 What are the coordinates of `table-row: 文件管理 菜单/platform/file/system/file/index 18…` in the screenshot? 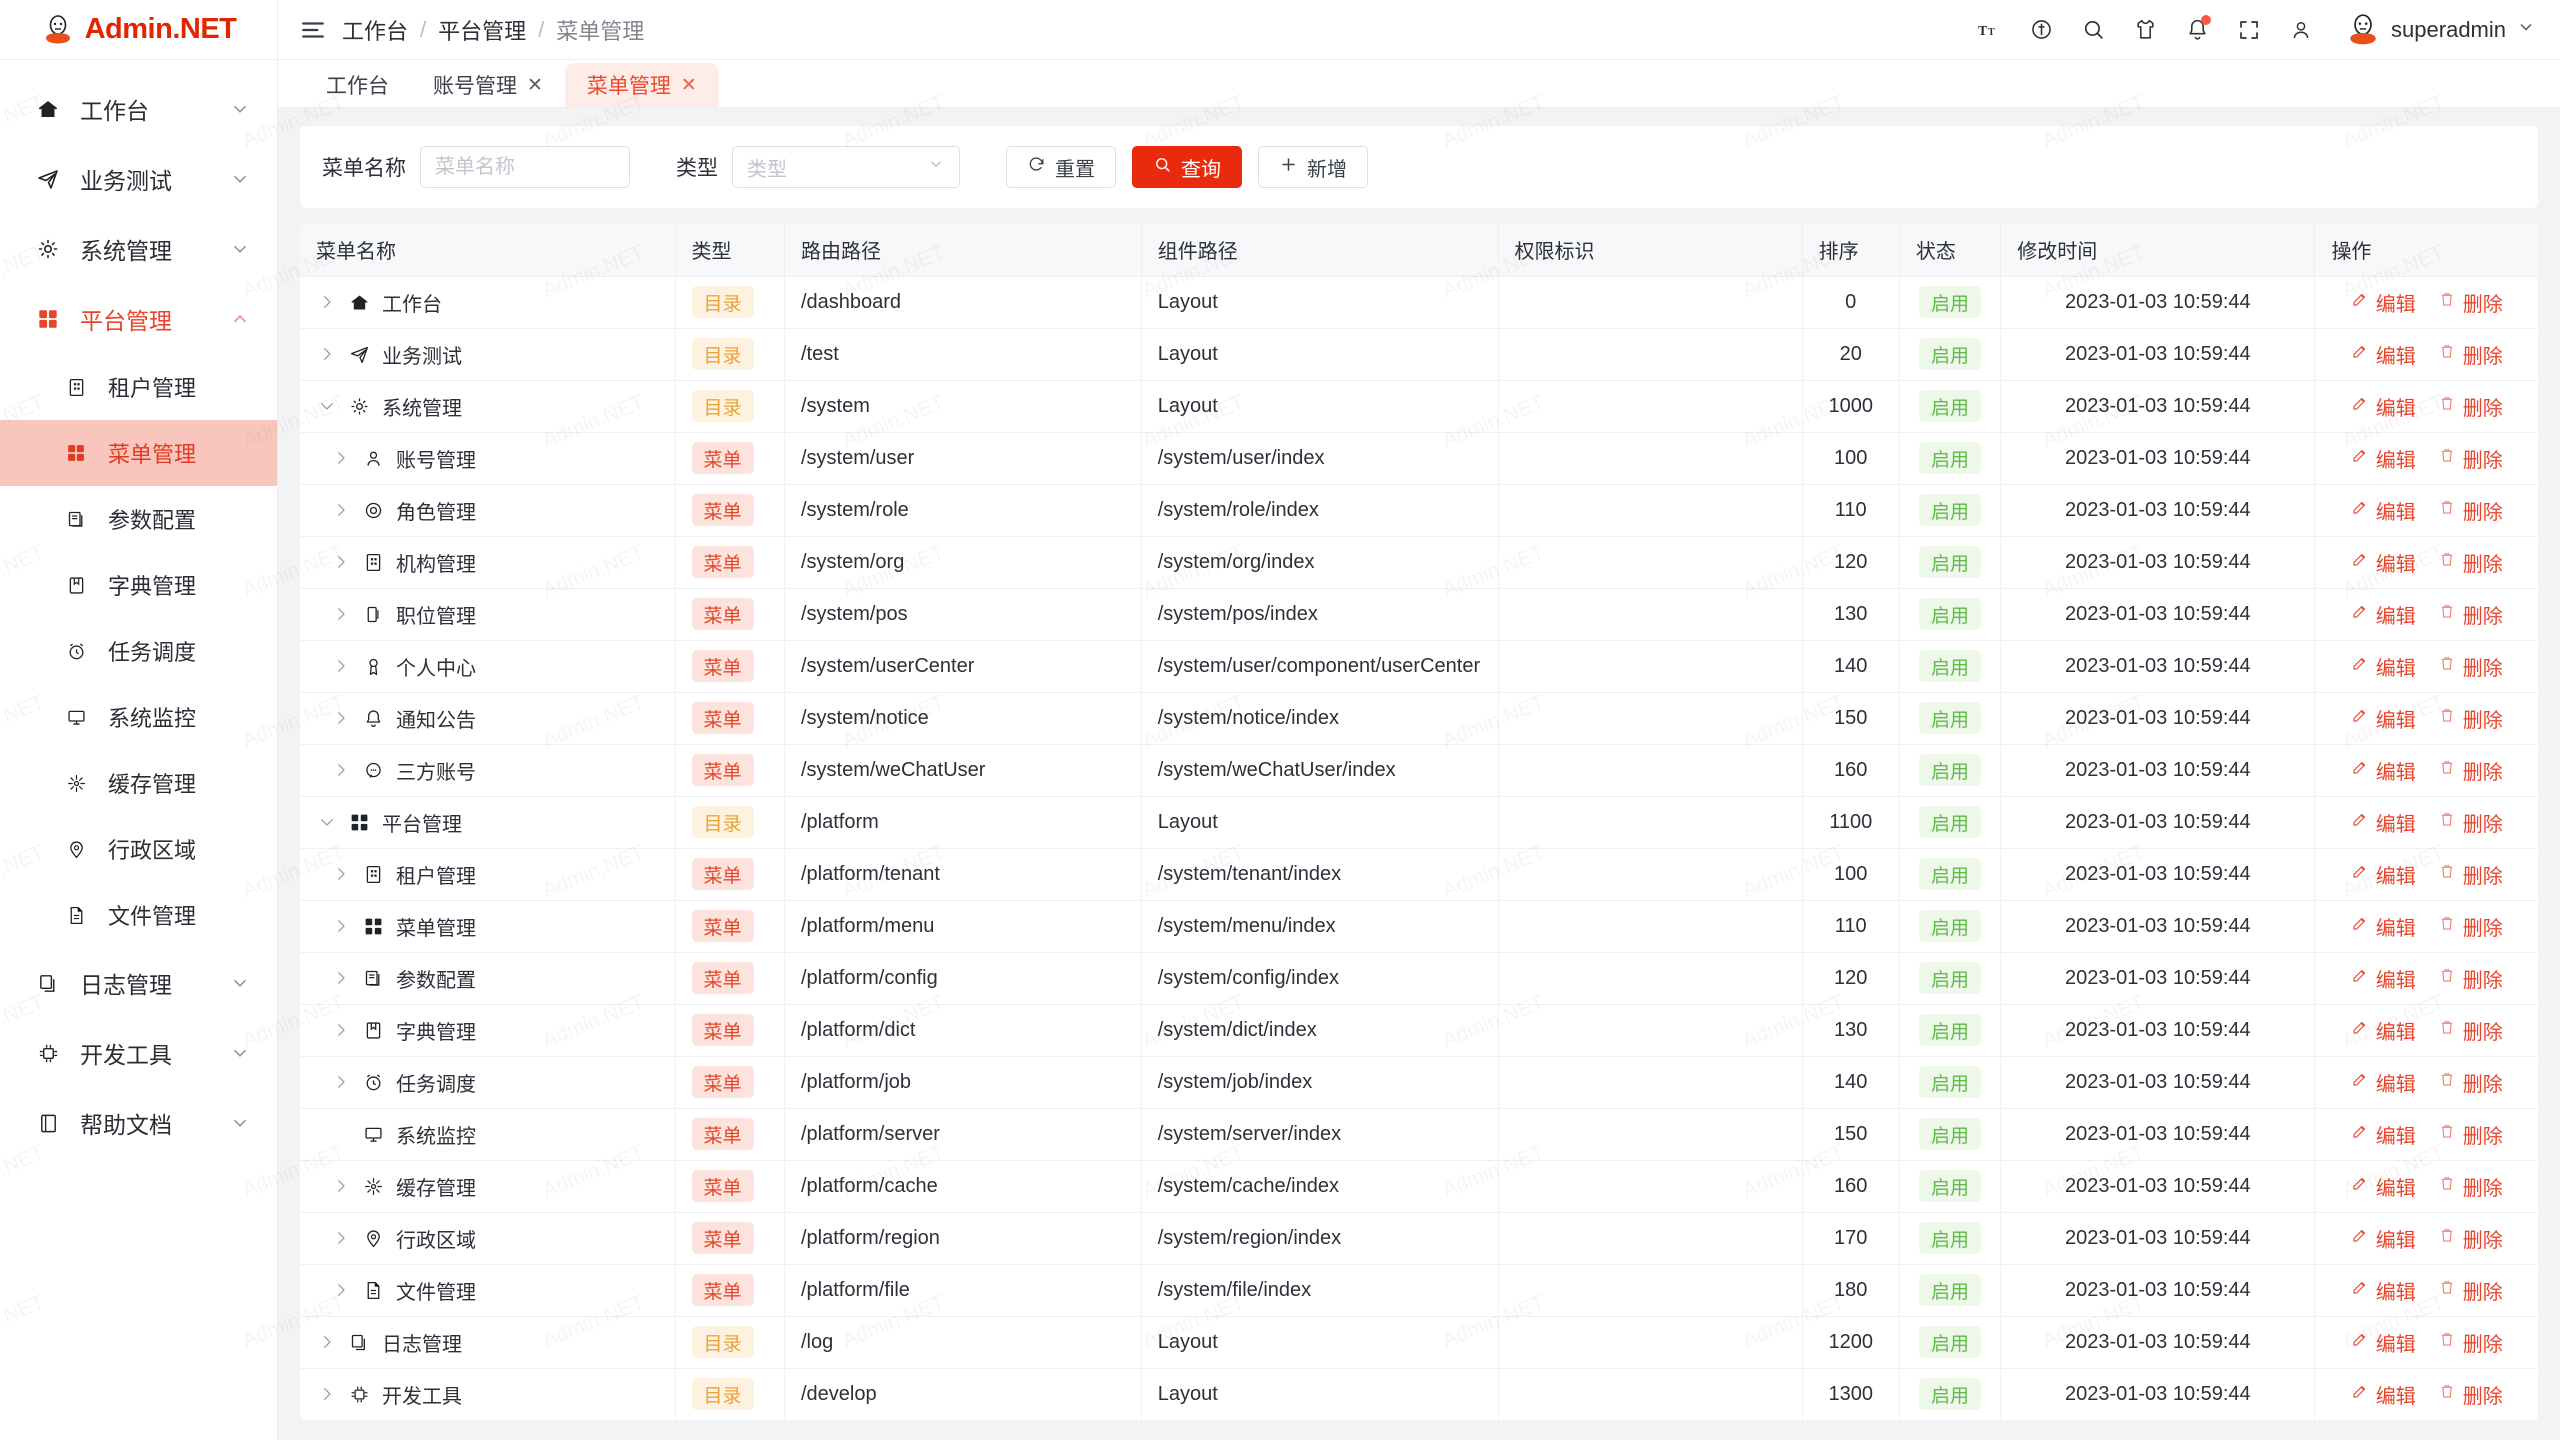 It's located at (1419, 1290).